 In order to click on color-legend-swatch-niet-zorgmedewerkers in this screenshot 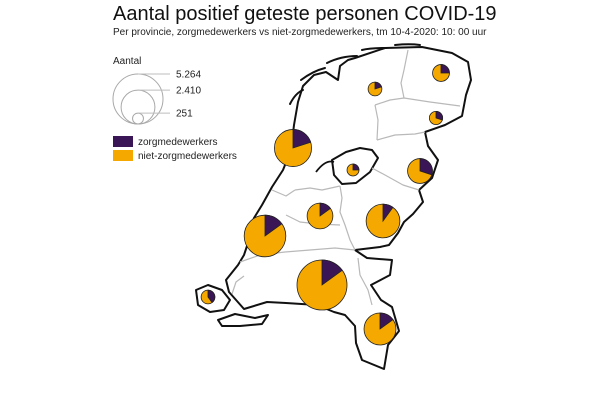, I will do `click(123, 155)`.